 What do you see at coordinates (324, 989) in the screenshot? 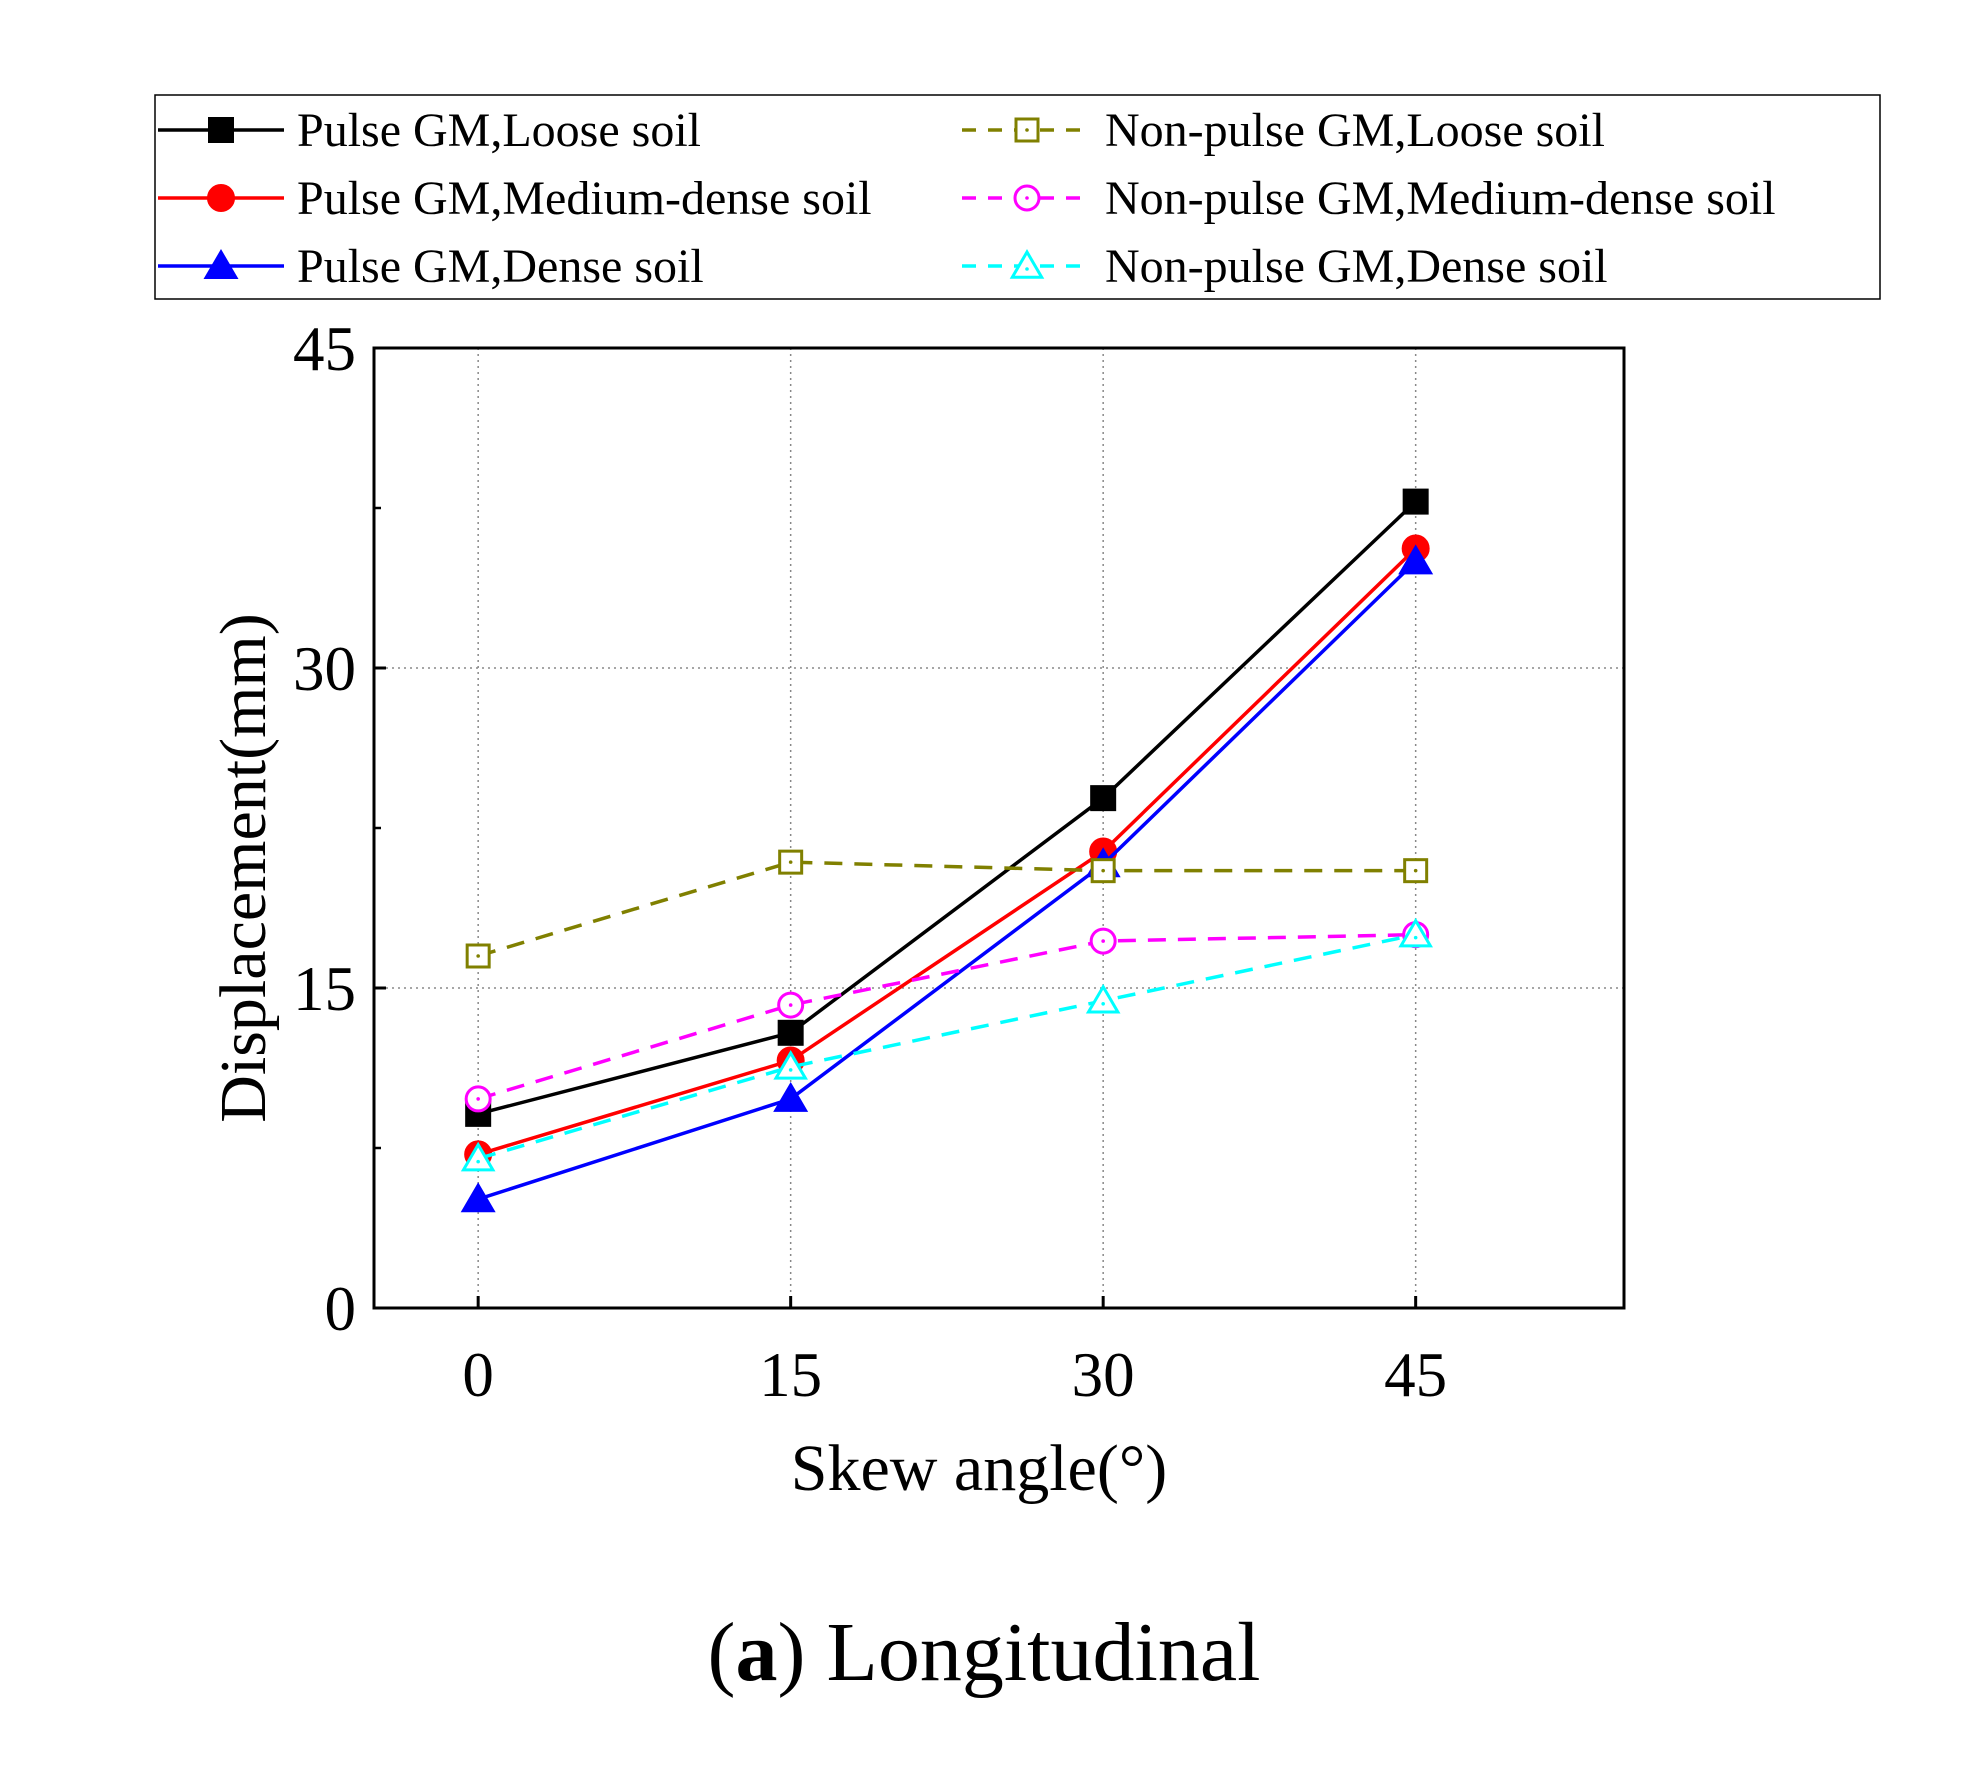
I see `y-tick-label: 15` at bounding box center [324, 989].